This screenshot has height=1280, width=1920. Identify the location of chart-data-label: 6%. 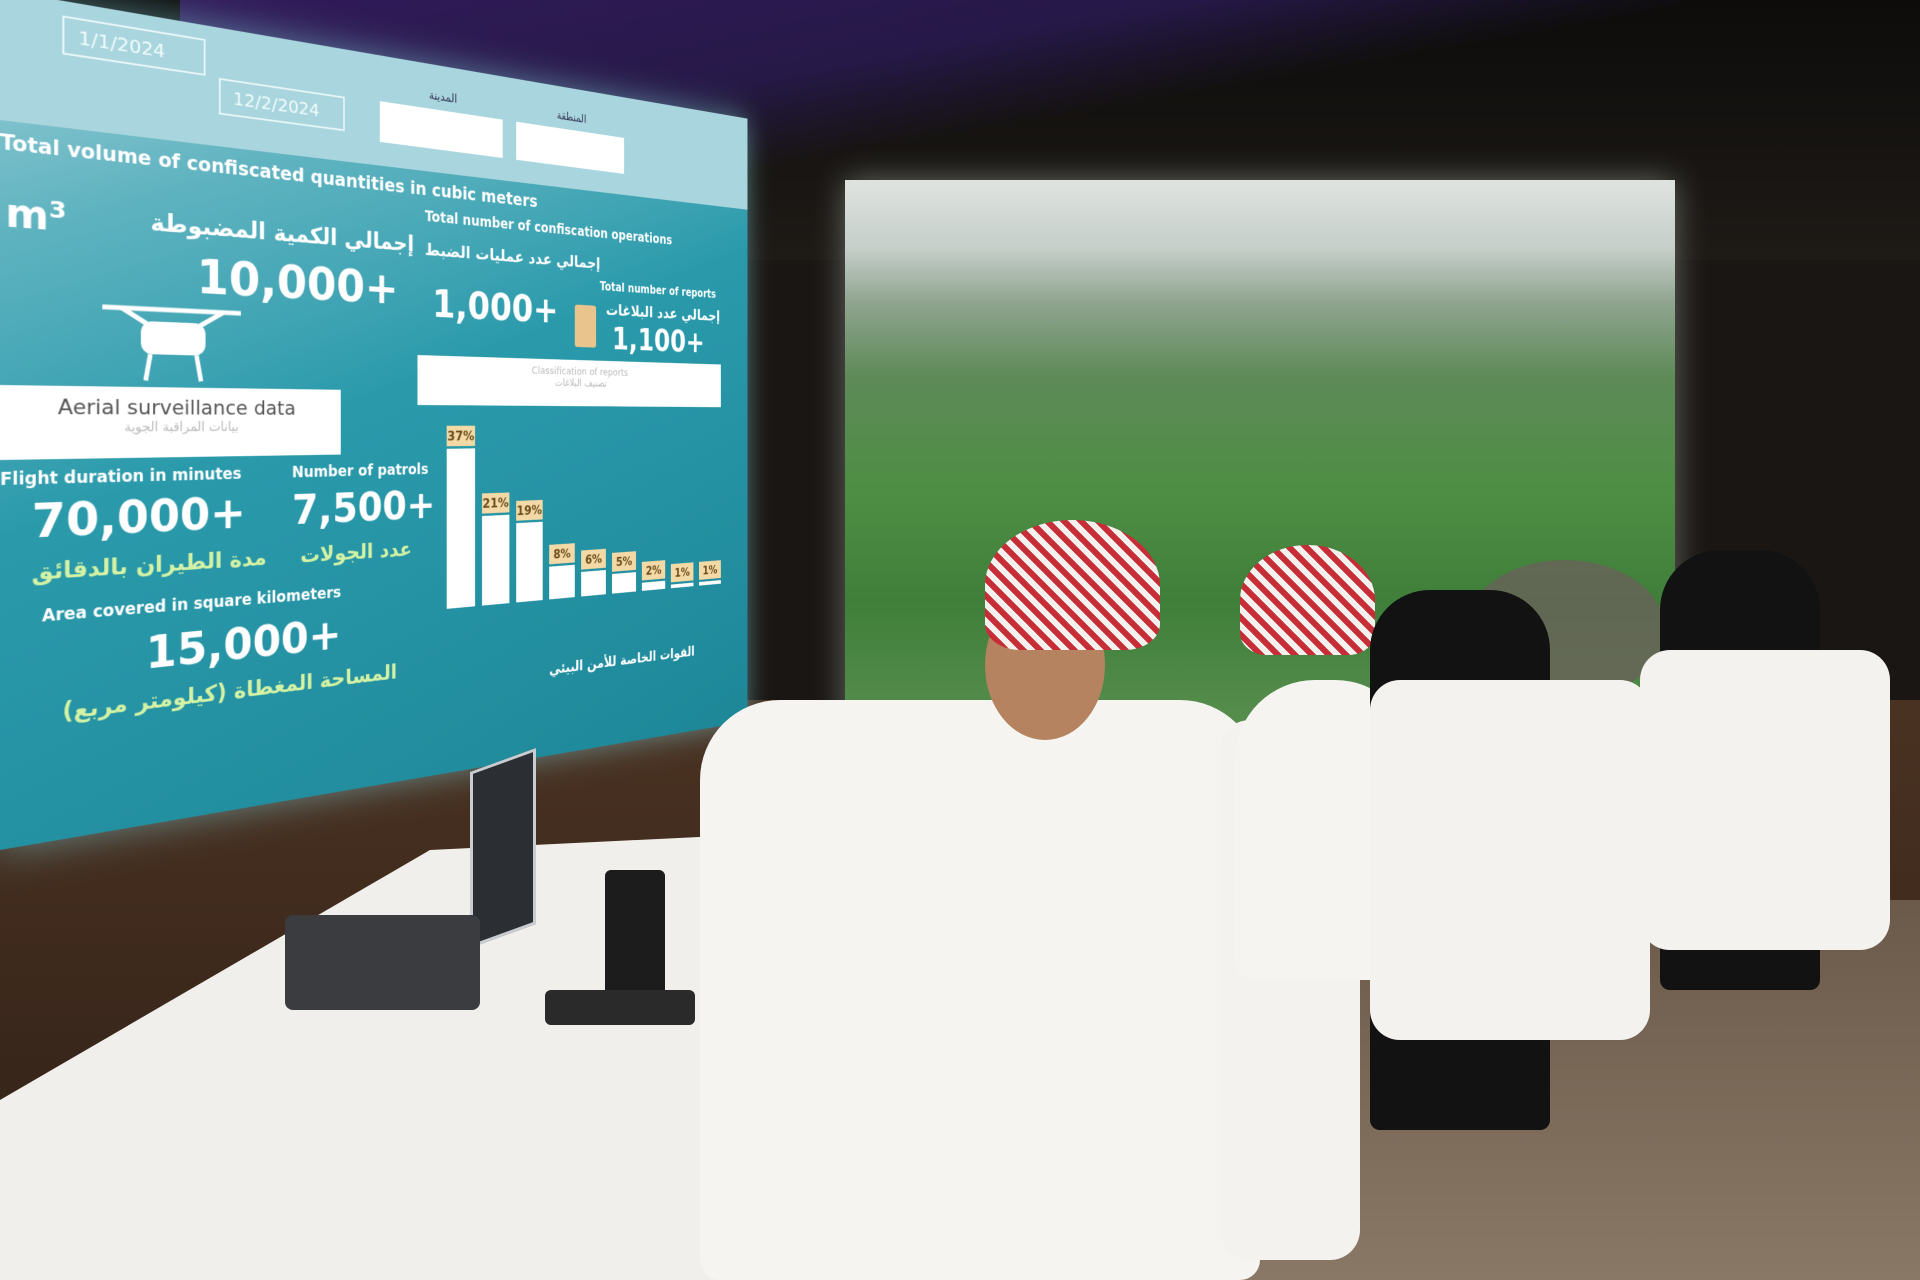
(593, 559).